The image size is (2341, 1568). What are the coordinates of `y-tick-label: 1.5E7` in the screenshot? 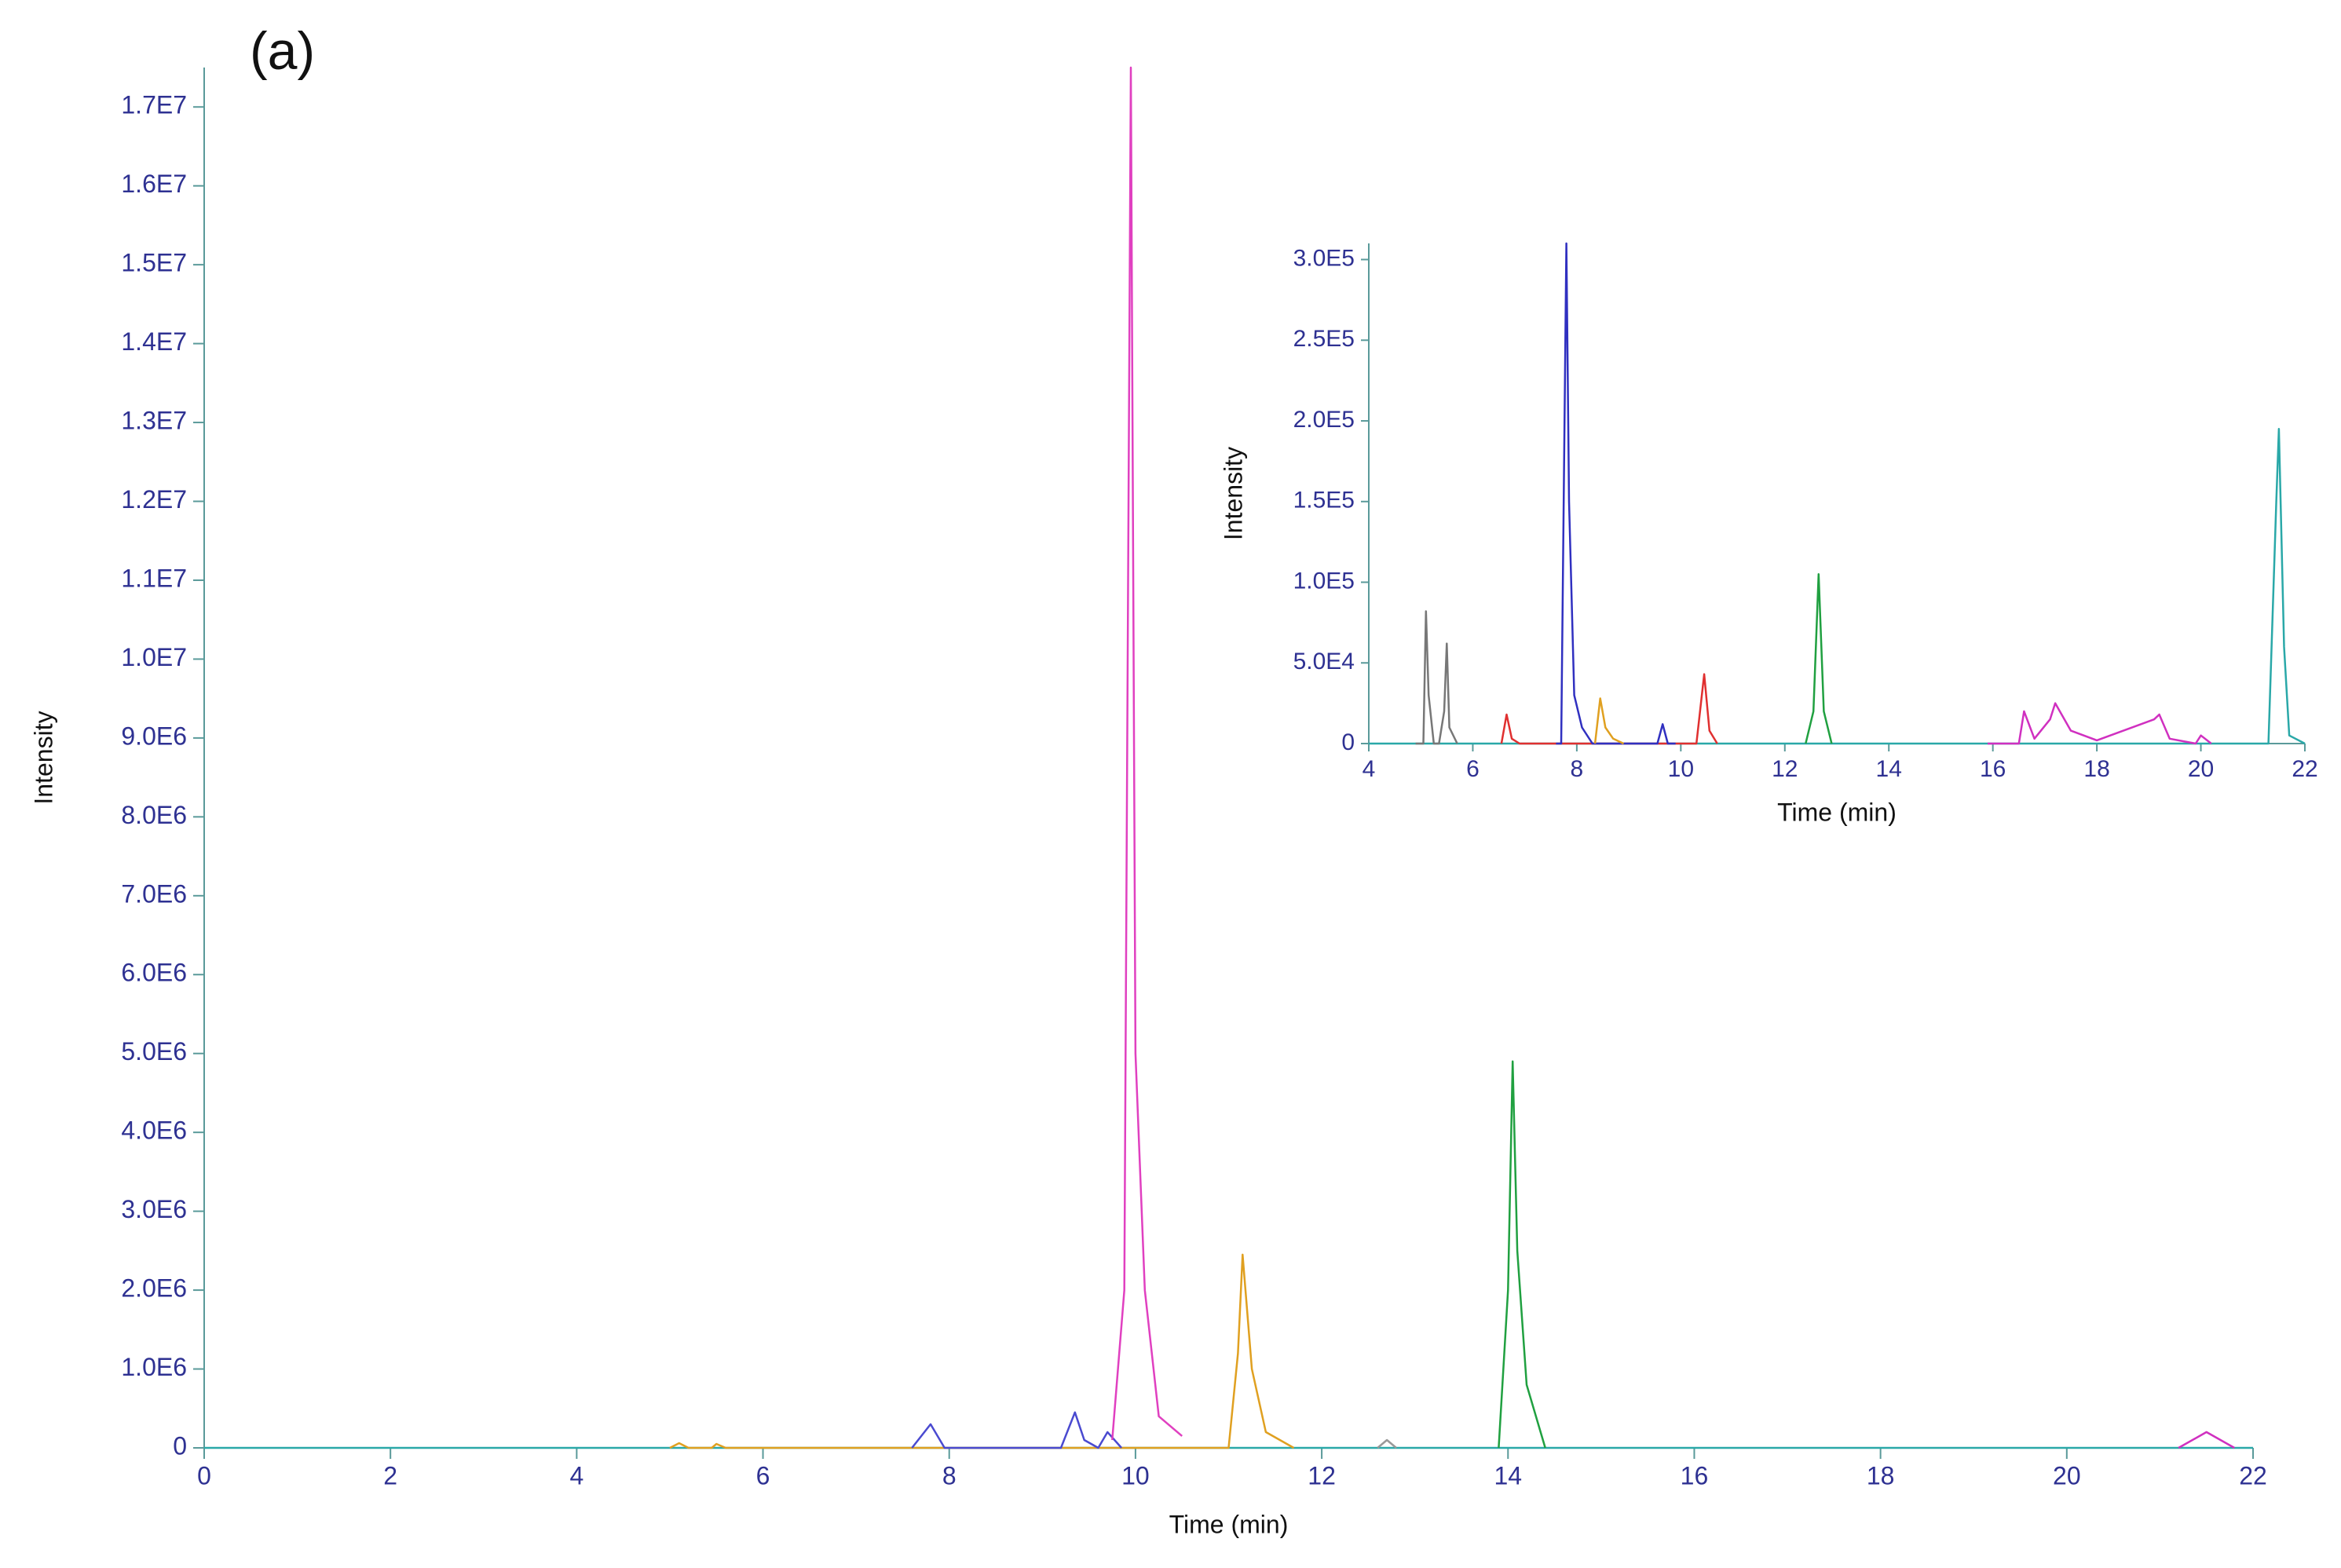 It's located at (154, 263).